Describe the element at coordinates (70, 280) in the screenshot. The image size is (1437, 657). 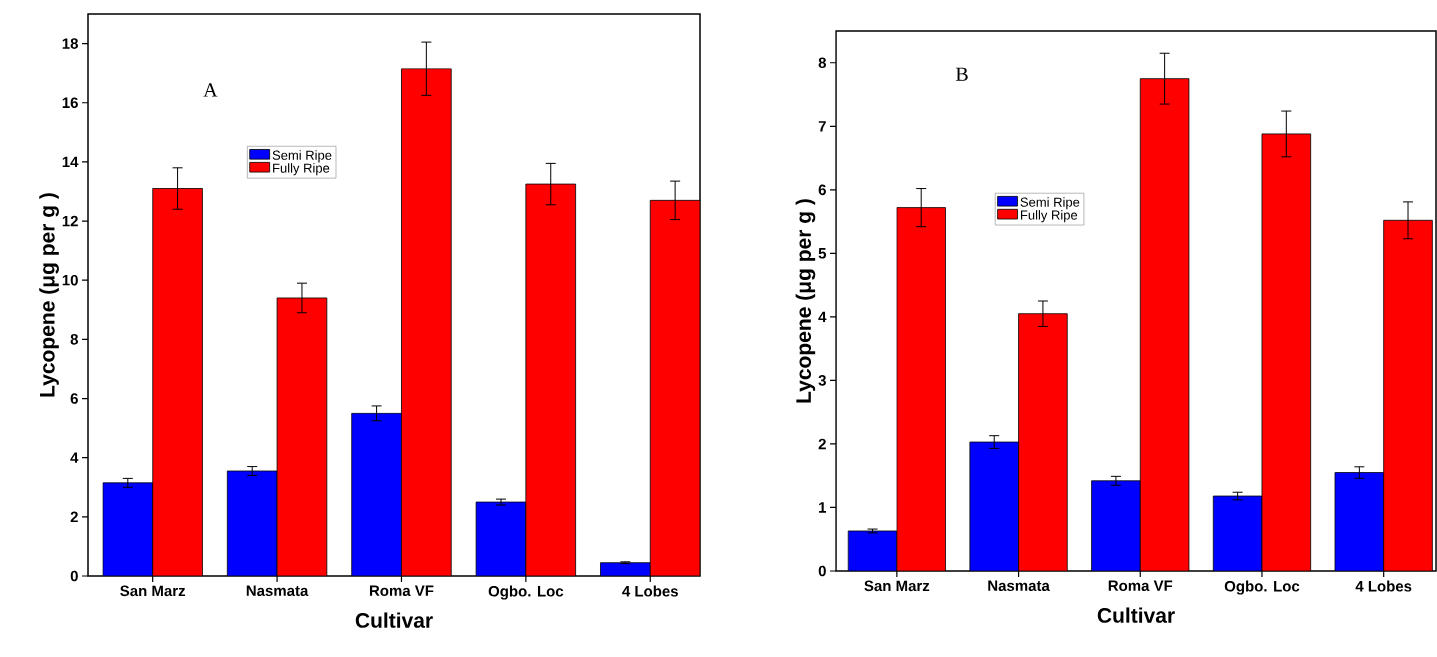
I see `y-tick-label: 10` at that location.